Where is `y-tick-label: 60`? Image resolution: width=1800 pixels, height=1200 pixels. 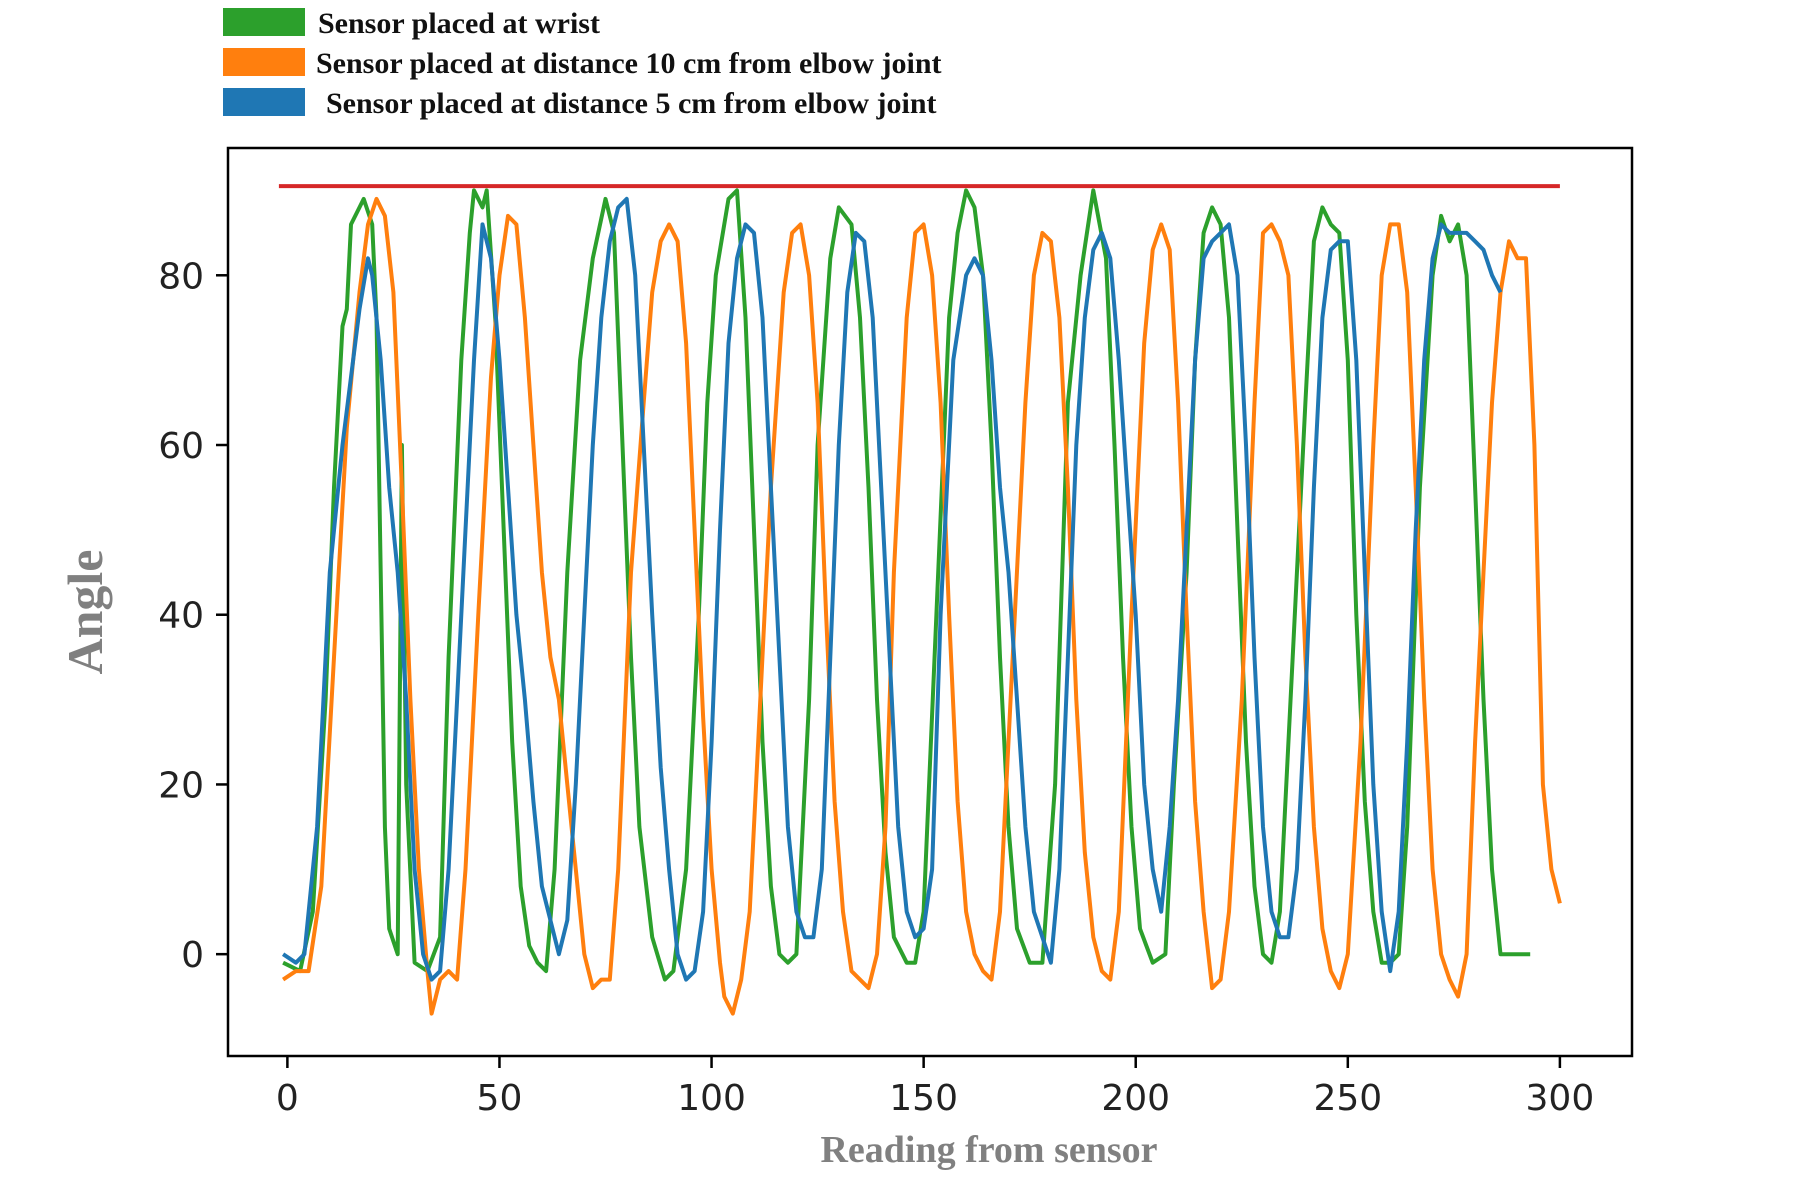
y-tick-label: 60 is located at coordinates (181, 446).